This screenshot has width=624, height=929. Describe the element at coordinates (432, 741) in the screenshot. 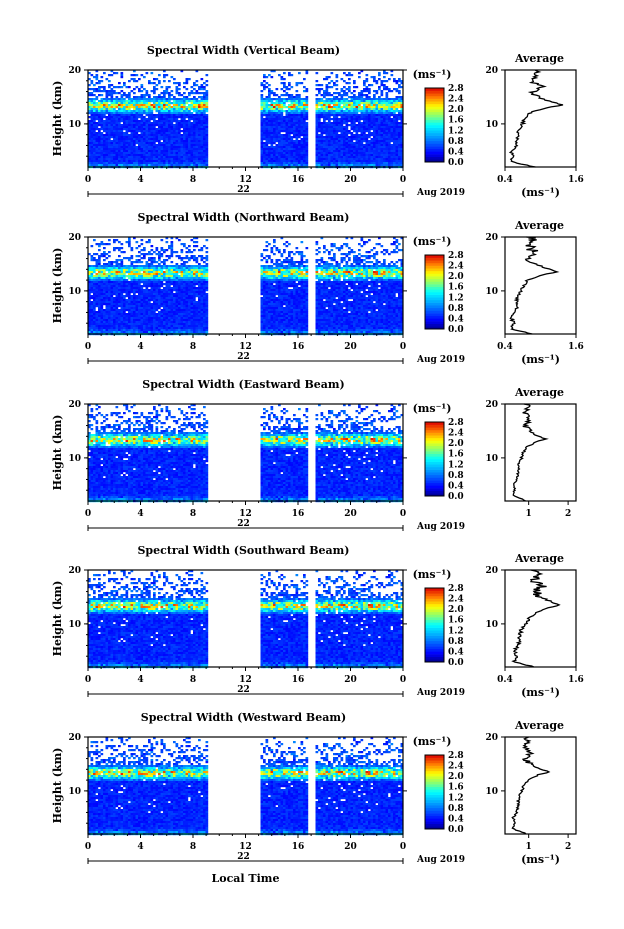

I see `colorbar-unit: (ms⁻¹)` at that location.